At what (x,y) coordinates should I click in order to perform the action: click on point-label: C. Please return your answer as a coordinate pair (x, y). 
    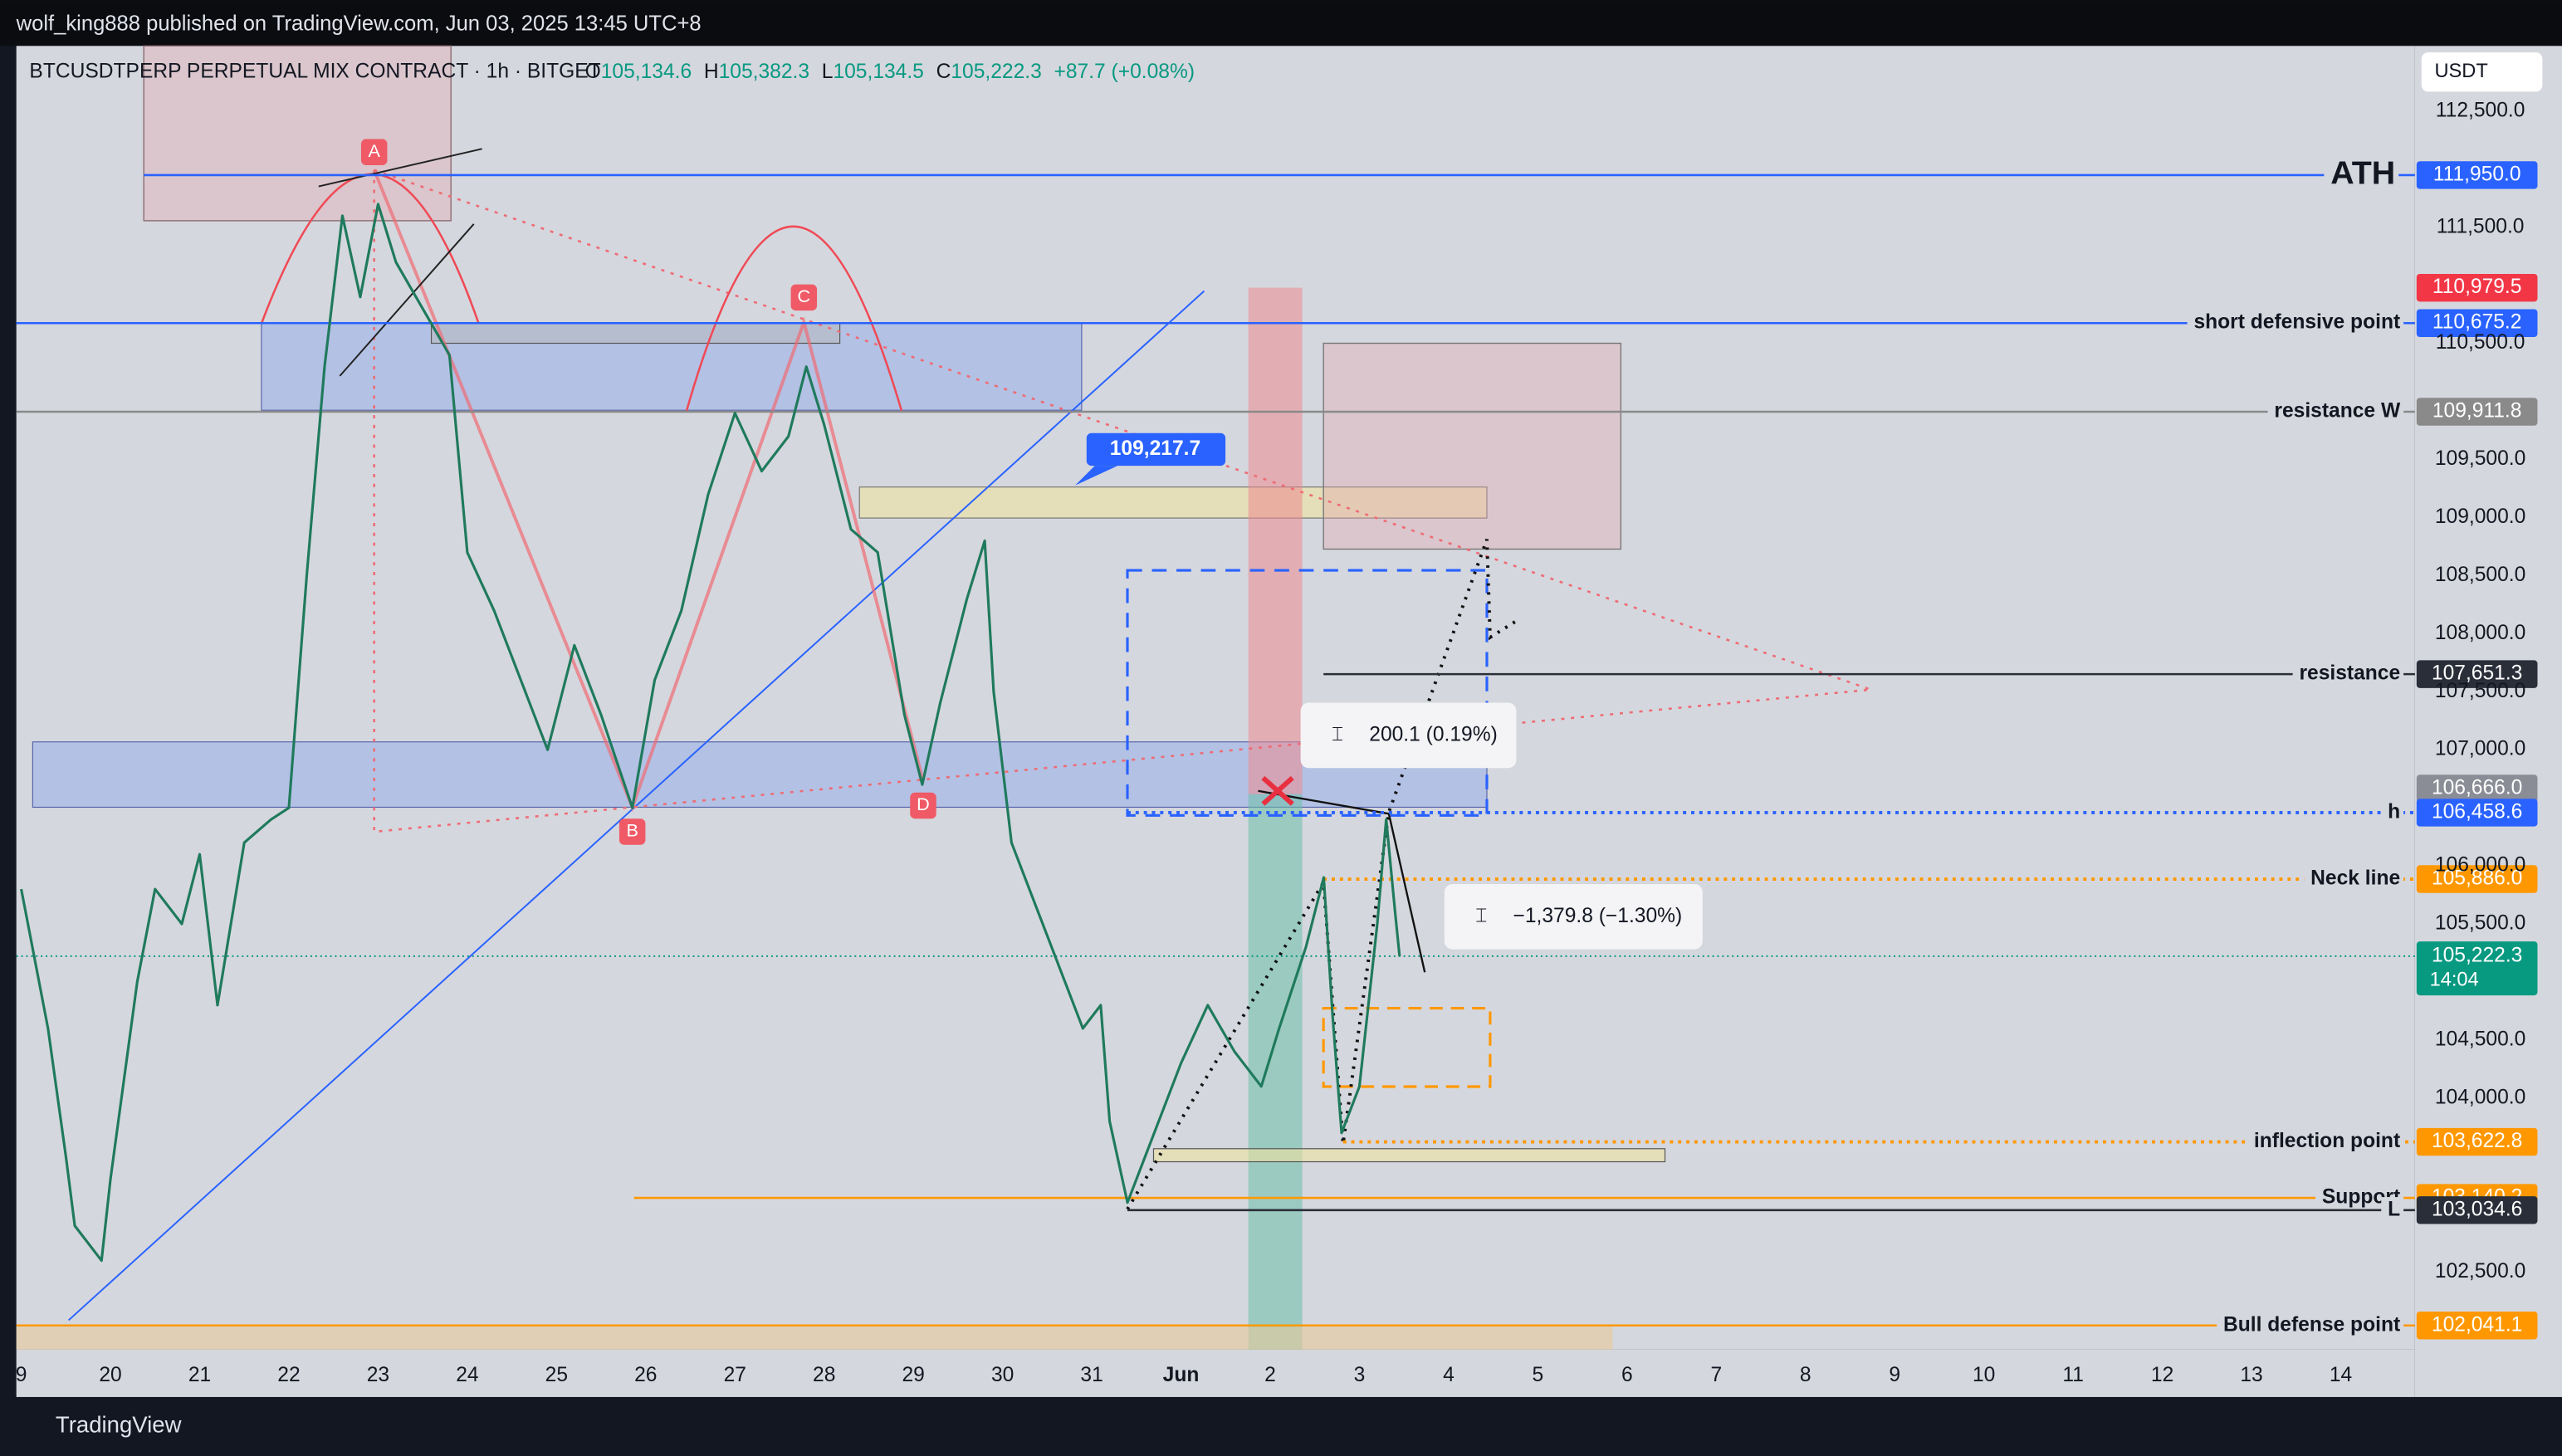
    Looking at the image, I should click on (804, 296).